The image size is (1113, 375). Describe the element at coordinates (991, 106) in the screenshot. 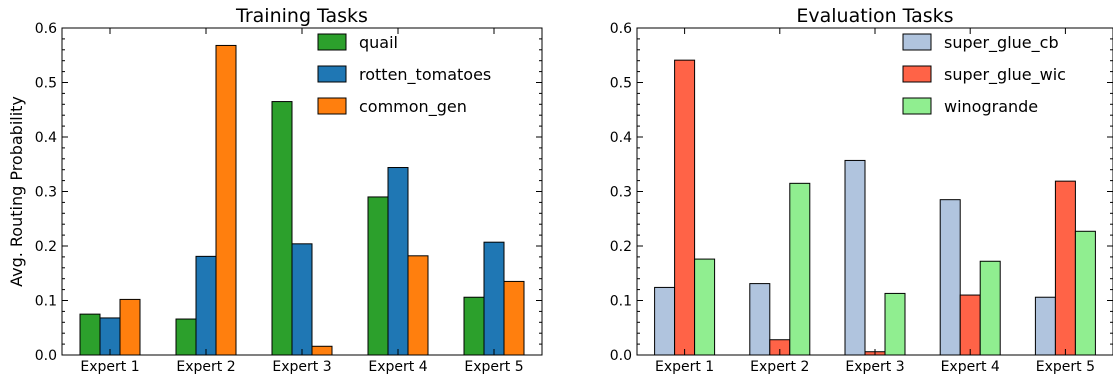

I see `legend-label-winogrande: winogrande` at that location.